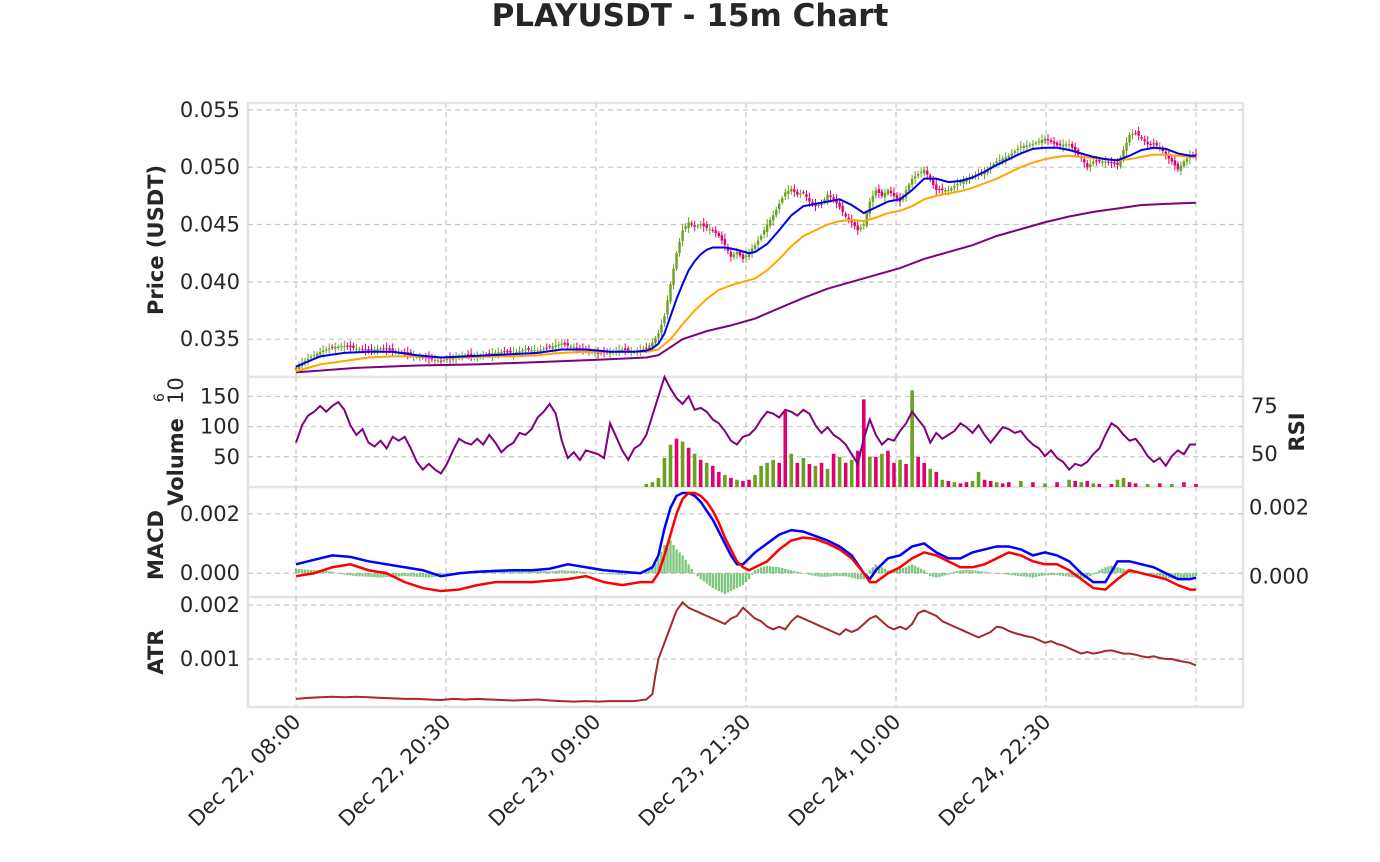  I want to click on price-y-tick-label: 0.040, so click(210, 282).